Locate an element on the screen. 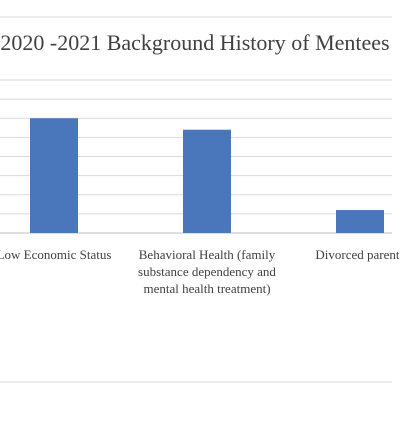 The height and width of the screenshot is (438, 400). x-tick-label: Low Economic Status is located at coordinates (56, 254).